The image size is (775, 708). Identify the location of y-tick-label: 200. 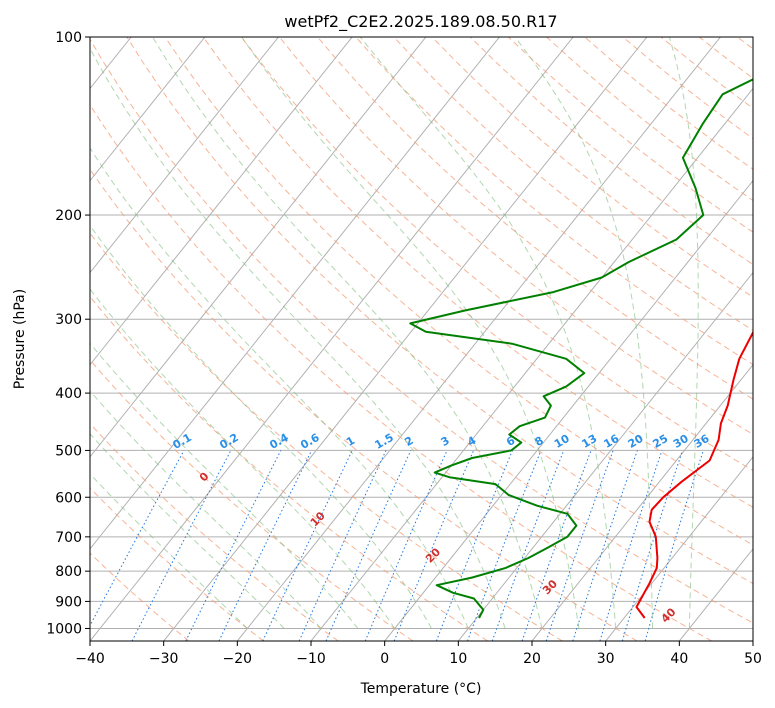
(68, 216).